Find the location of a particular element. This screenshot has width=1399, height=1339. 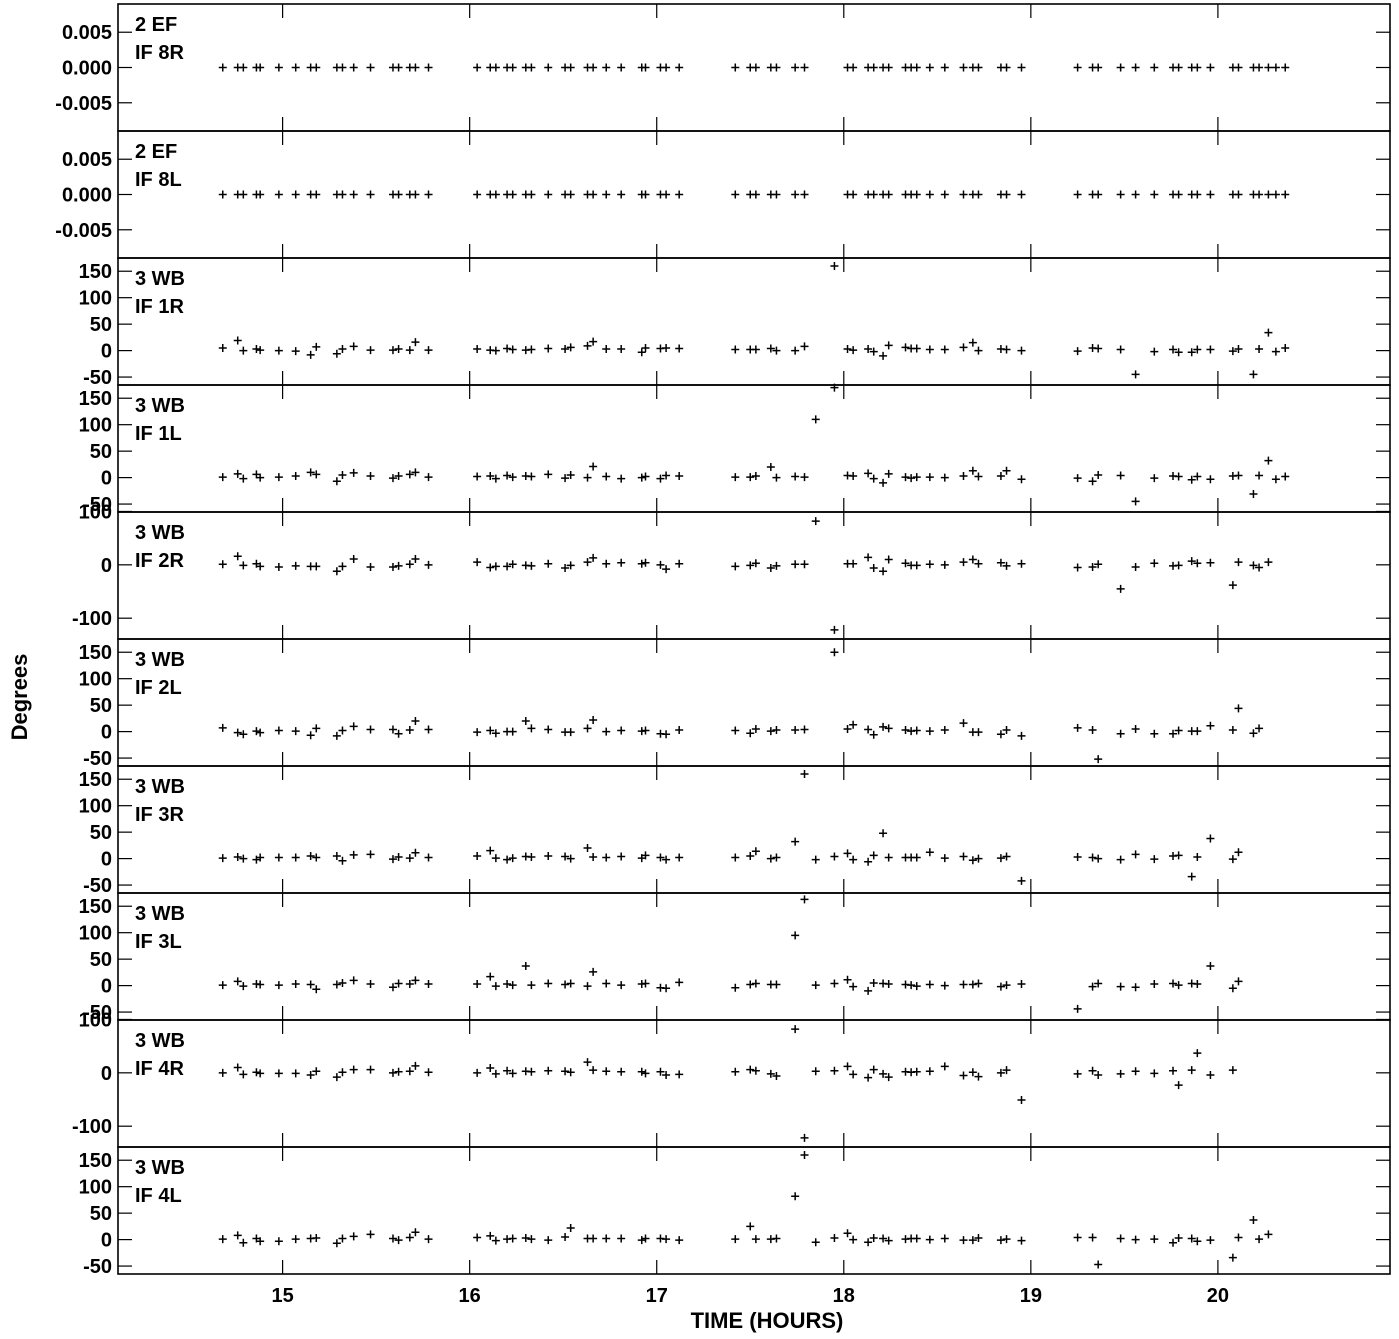

panel-label-baseline: 3 WB is located at coordinates (160, 279).